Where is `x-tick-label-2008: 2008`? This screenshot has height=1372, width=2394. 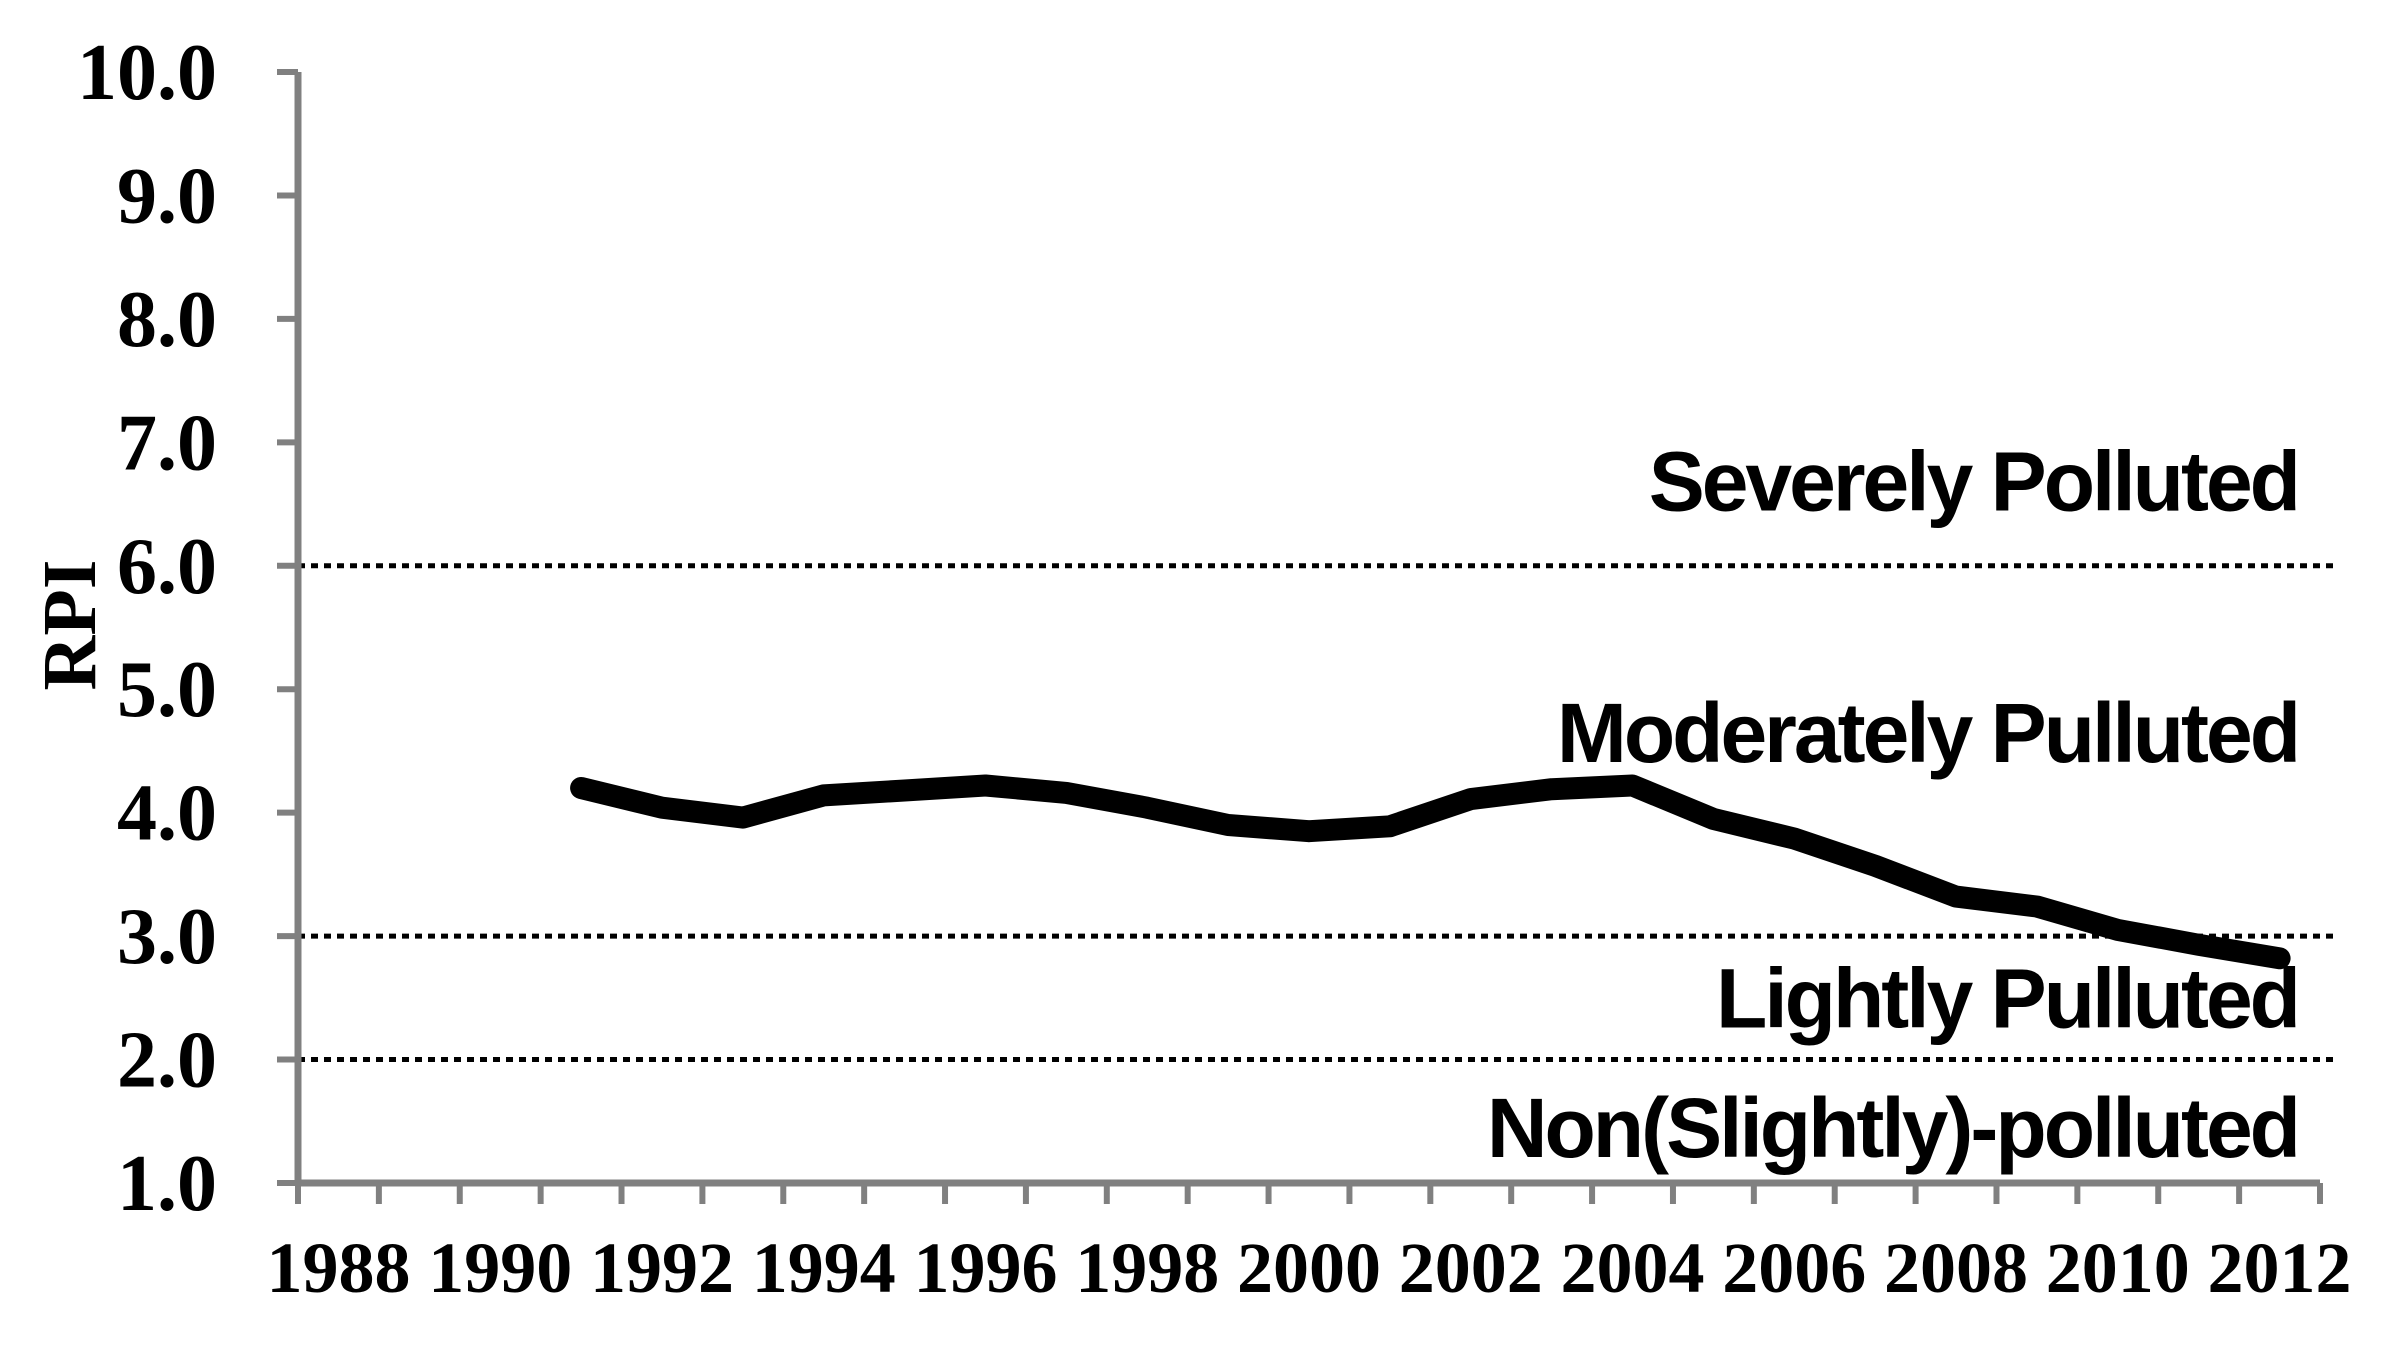
x-tick-label-2008: 2008 is located at coordinates (1956, 1268).